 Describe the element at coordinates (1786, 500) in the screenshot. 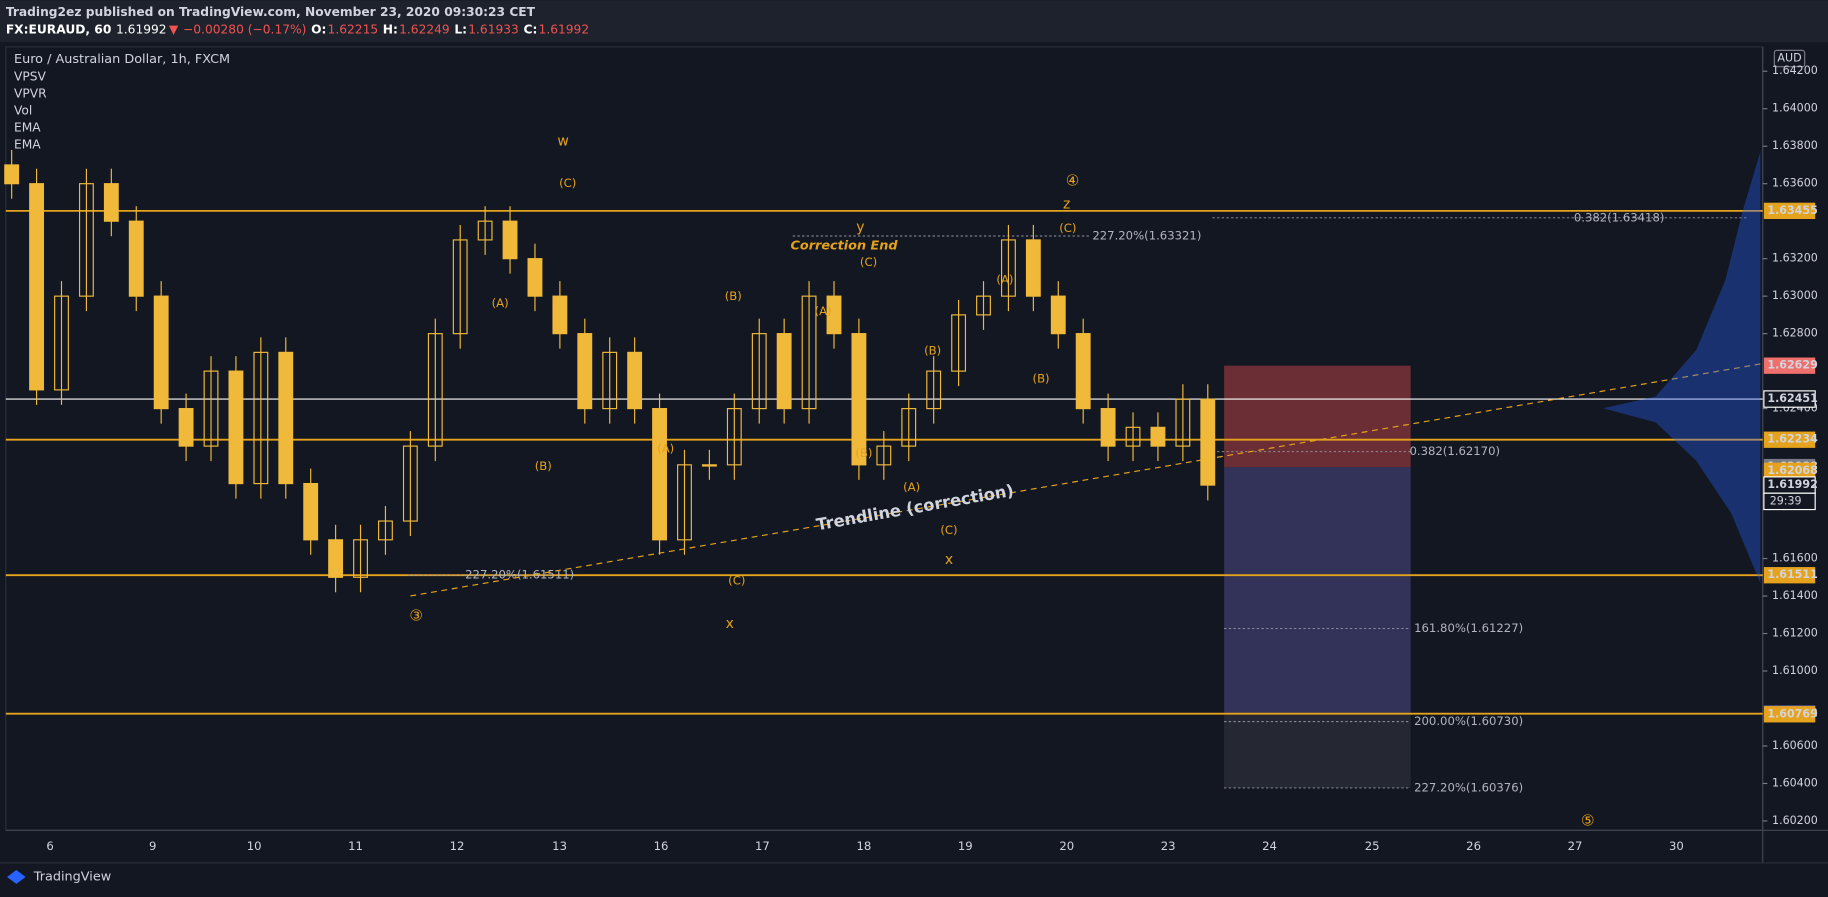

I see `countdown: 29:39` at that location.